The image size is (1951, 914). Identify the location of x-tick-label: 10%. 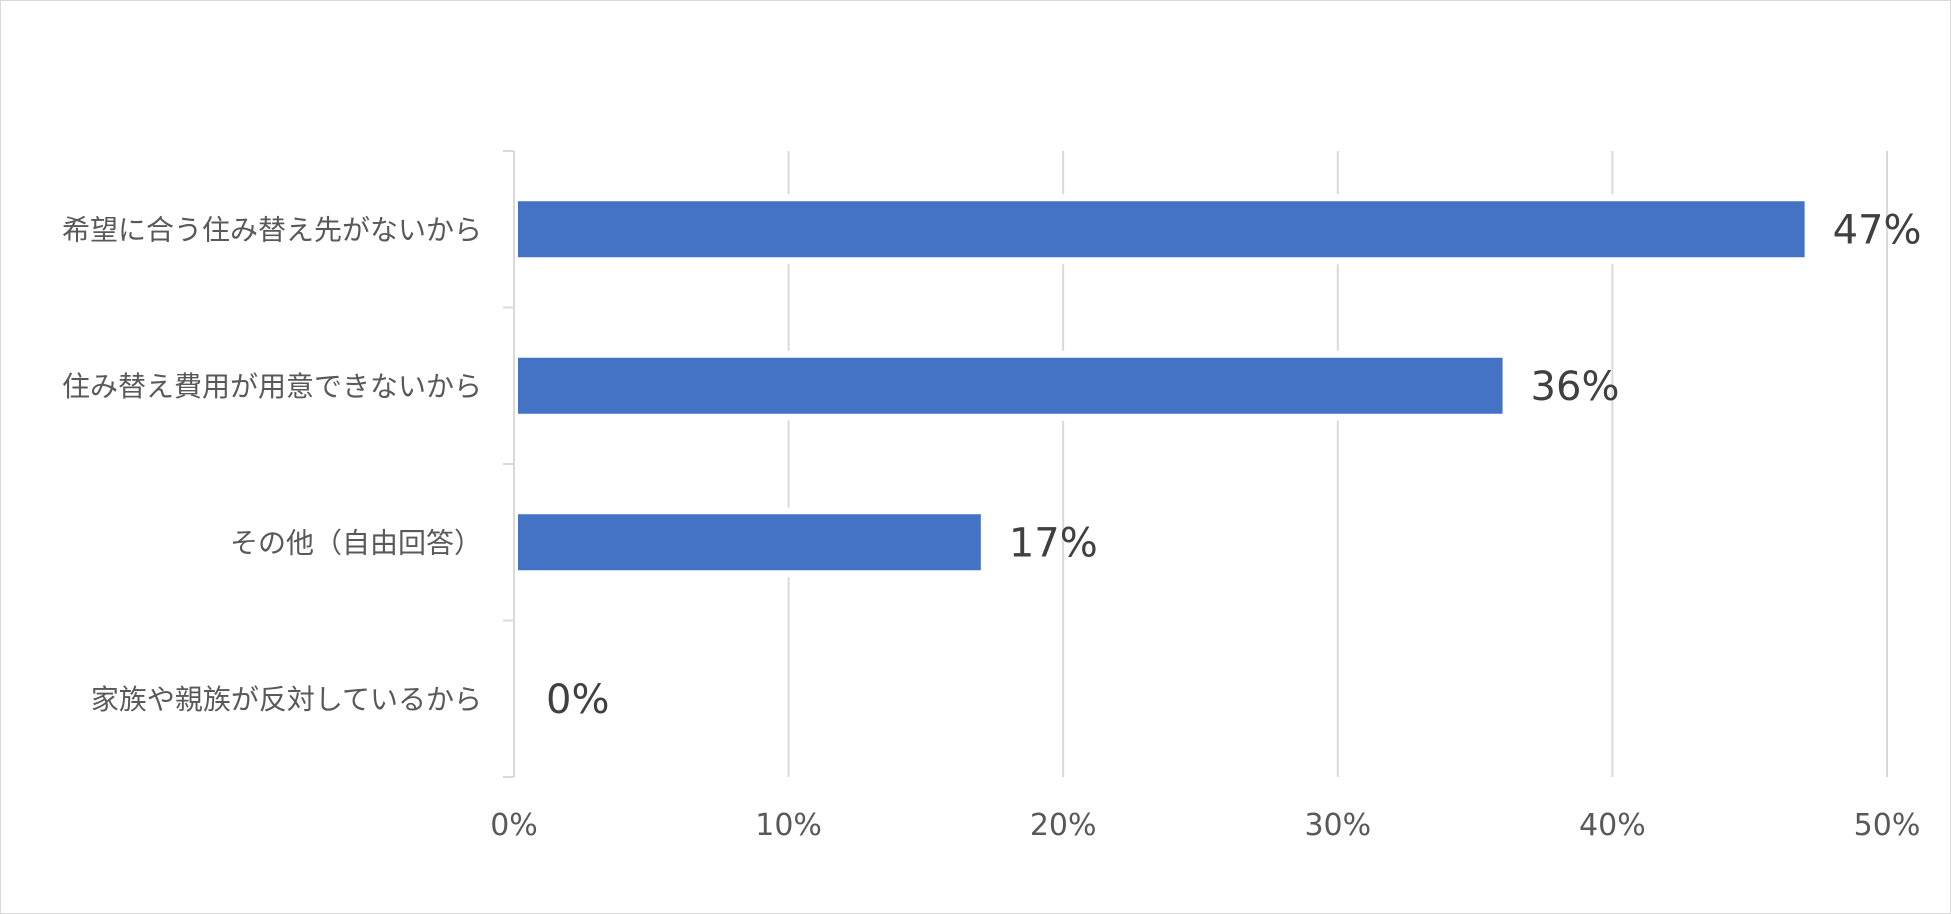
(788, 825).